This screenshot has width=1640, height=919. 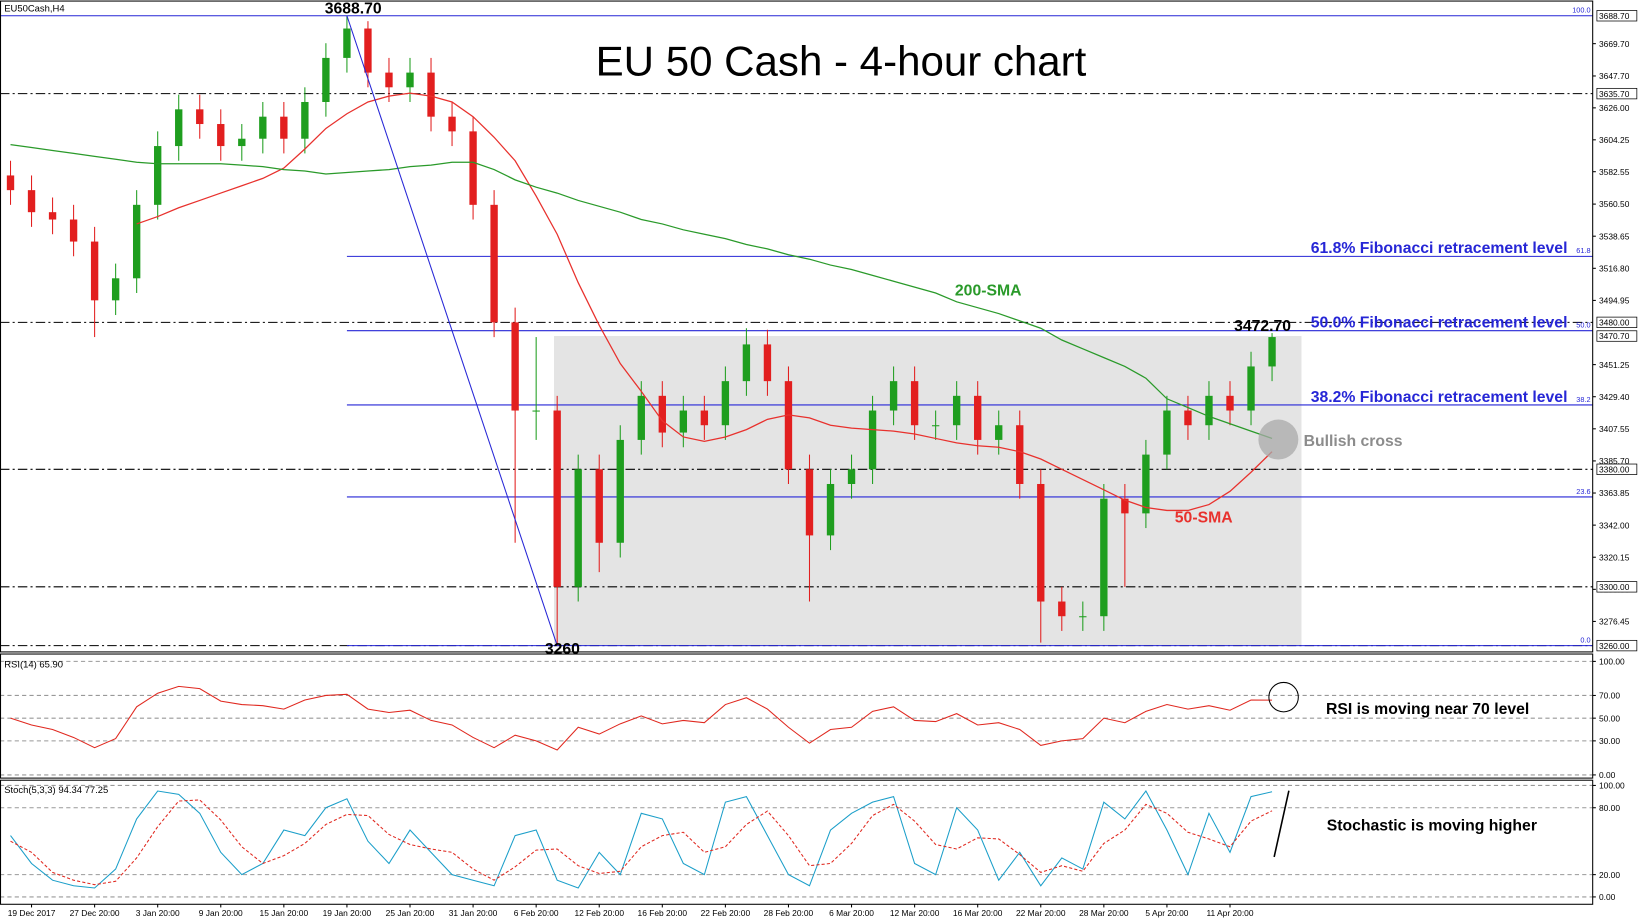 What do you see at coordinates (1204, 518) in the screenshot?
I see `sma50-label: 50-SMA` at bounding box center [1204, 518].